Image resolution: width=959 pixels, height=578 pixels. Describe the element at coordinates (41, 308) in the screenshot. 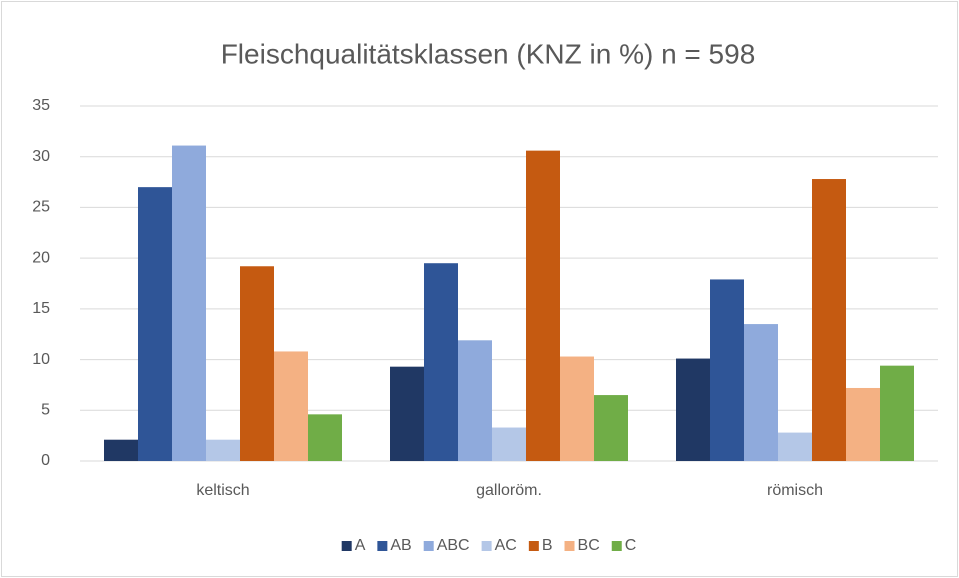

I see `y-tick-label: 15` at that location.